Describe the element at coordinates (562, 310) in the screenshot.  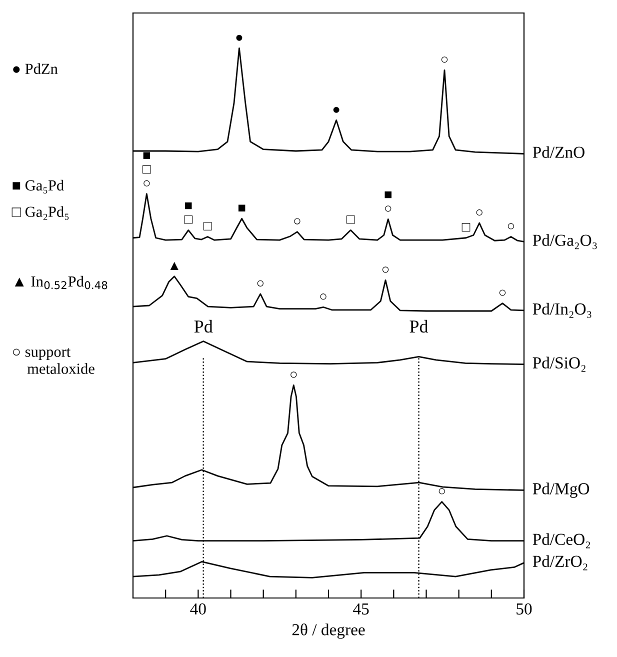
I see `series-label: Pd/In₂O₃` at that location.